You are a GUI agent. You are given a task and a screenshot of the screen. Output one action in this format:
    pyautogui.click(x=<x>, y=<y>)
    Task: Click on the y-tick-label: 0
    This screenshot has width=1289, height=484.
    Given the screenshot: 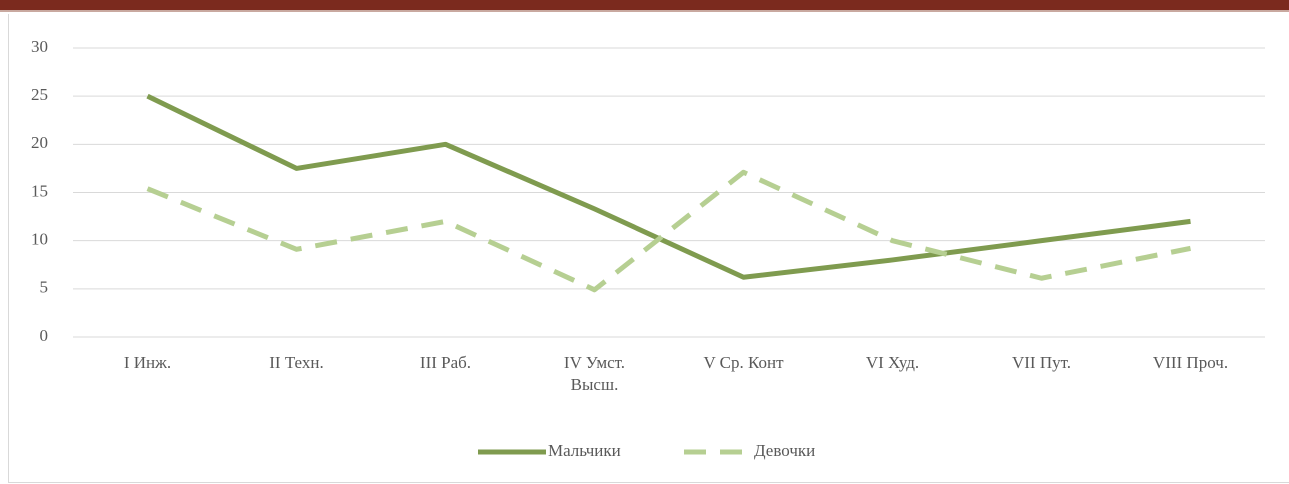 What is the action you would take?
    pyautogui.click(x=44, y=335)
    